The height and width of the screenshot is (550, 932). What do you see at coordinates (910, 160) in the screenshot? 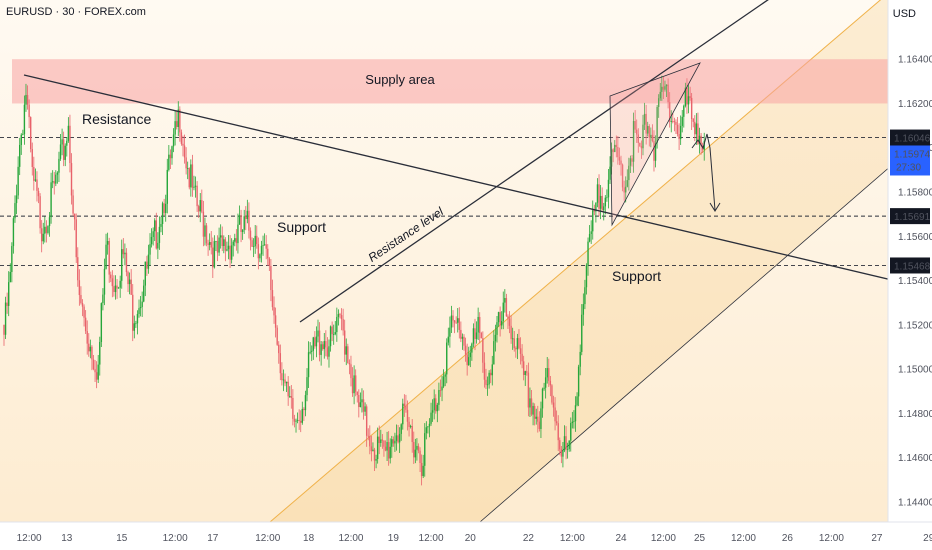
I see `current-price-tag` at bounding box center [910, 160].